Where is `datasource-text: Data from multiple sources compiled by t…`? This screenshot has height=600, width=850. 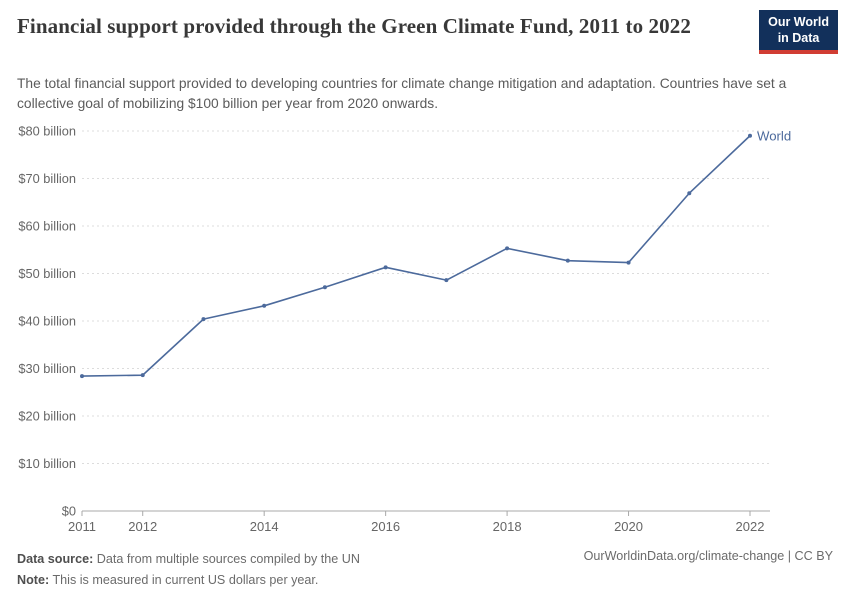 datasource-text: Data from multiple sources compiled by t… is located at coordinates (226, 559).